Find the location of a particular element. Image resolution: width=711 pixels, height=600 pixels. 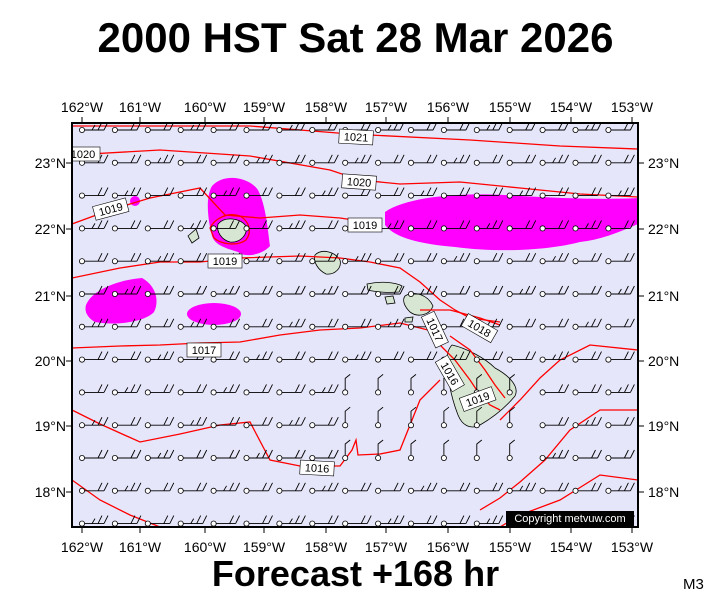

rain-area-east is located at coordinates (511, 222).